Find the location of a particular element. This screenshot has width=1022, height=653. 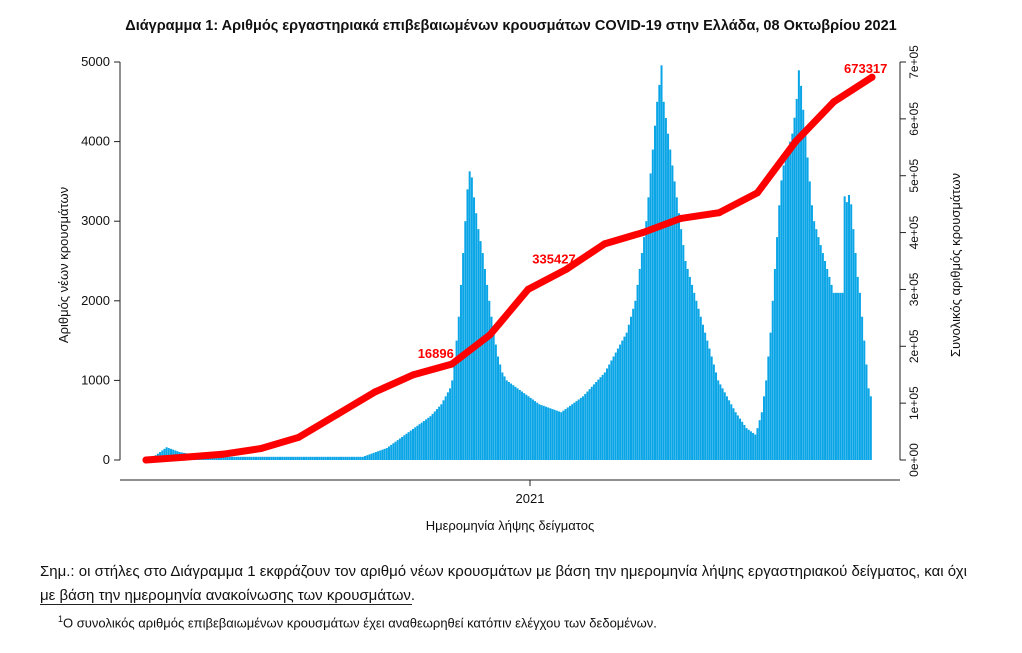

footnote-rule is located at coordinates (226, 604).